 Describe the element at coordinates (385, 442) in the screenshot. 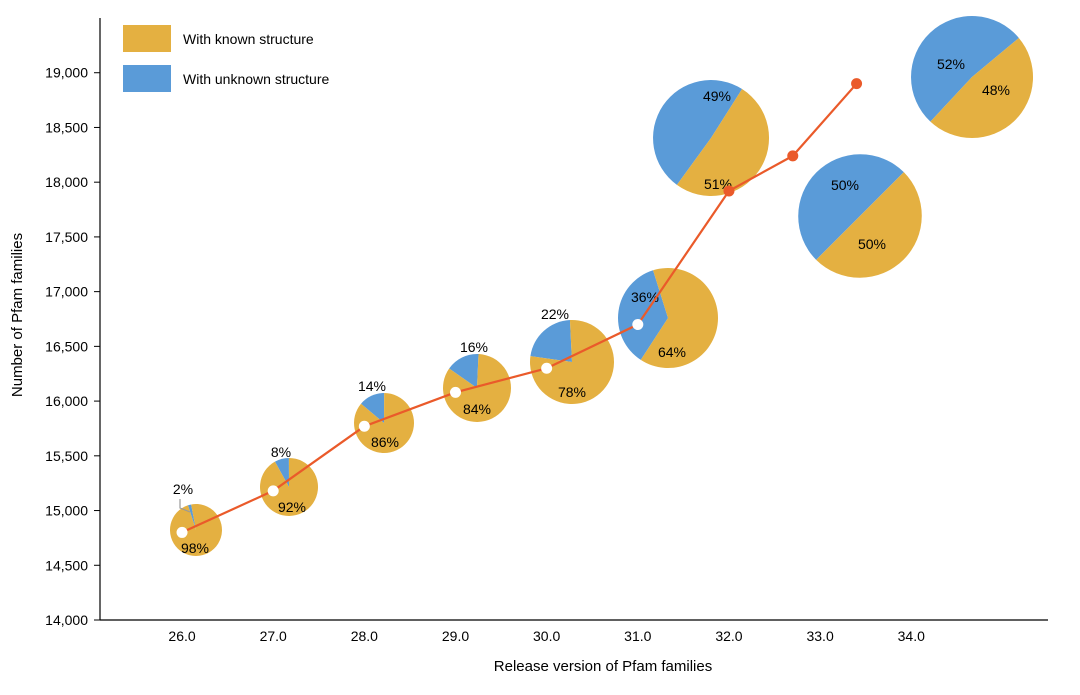

I see `pie-label-known: 86%` at that location.